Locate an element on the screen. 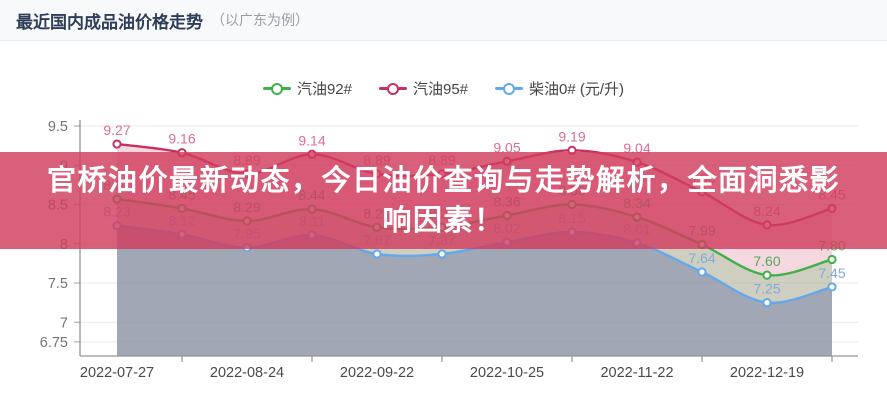 This screenshot has width=887, height=400. legend-item: 汽油92# is located at coordinates (307, 88).